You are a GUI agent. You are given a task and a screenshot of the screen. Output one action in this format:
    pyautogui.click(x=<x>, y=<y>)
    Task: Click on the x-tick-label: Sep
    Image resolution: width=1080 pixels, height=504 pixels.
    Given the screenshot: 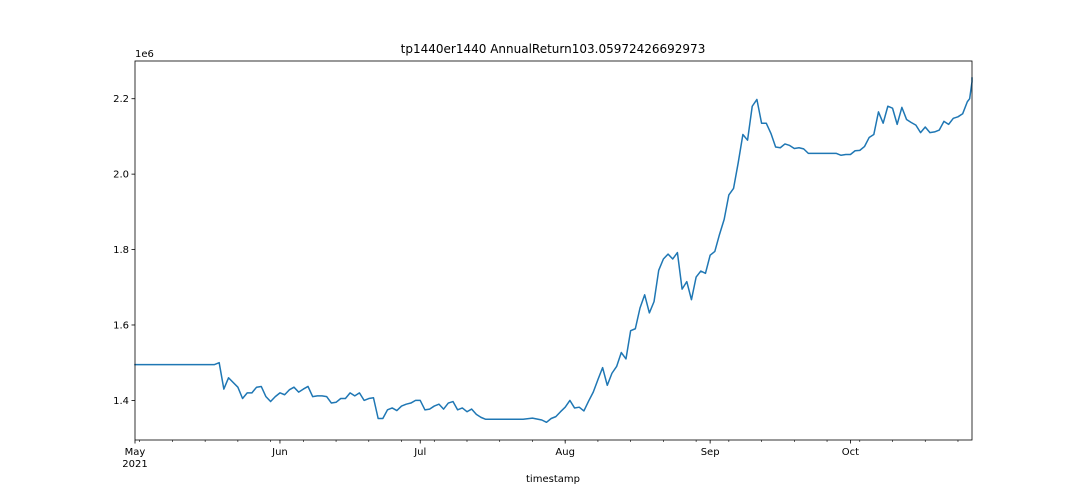 What is the action you would take?
    pyautogui.click(x=710, y=452)
    